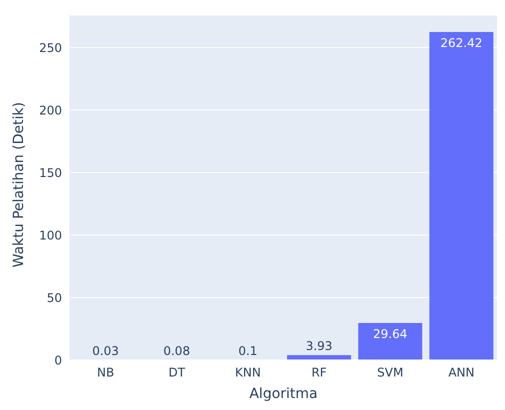  I want to click on y-tick-label: 50, so click(54, 297).